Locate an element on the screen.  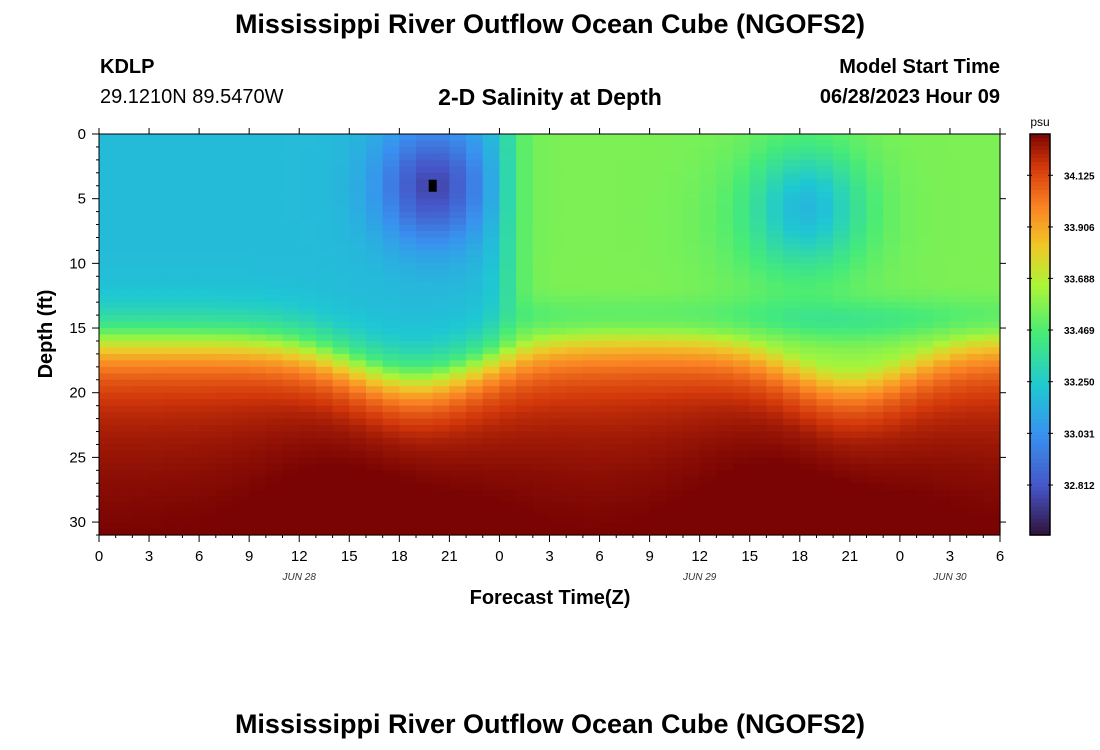
model-start-value: 06/28/2023 Hour 09 is located at coordinates (909, 97).